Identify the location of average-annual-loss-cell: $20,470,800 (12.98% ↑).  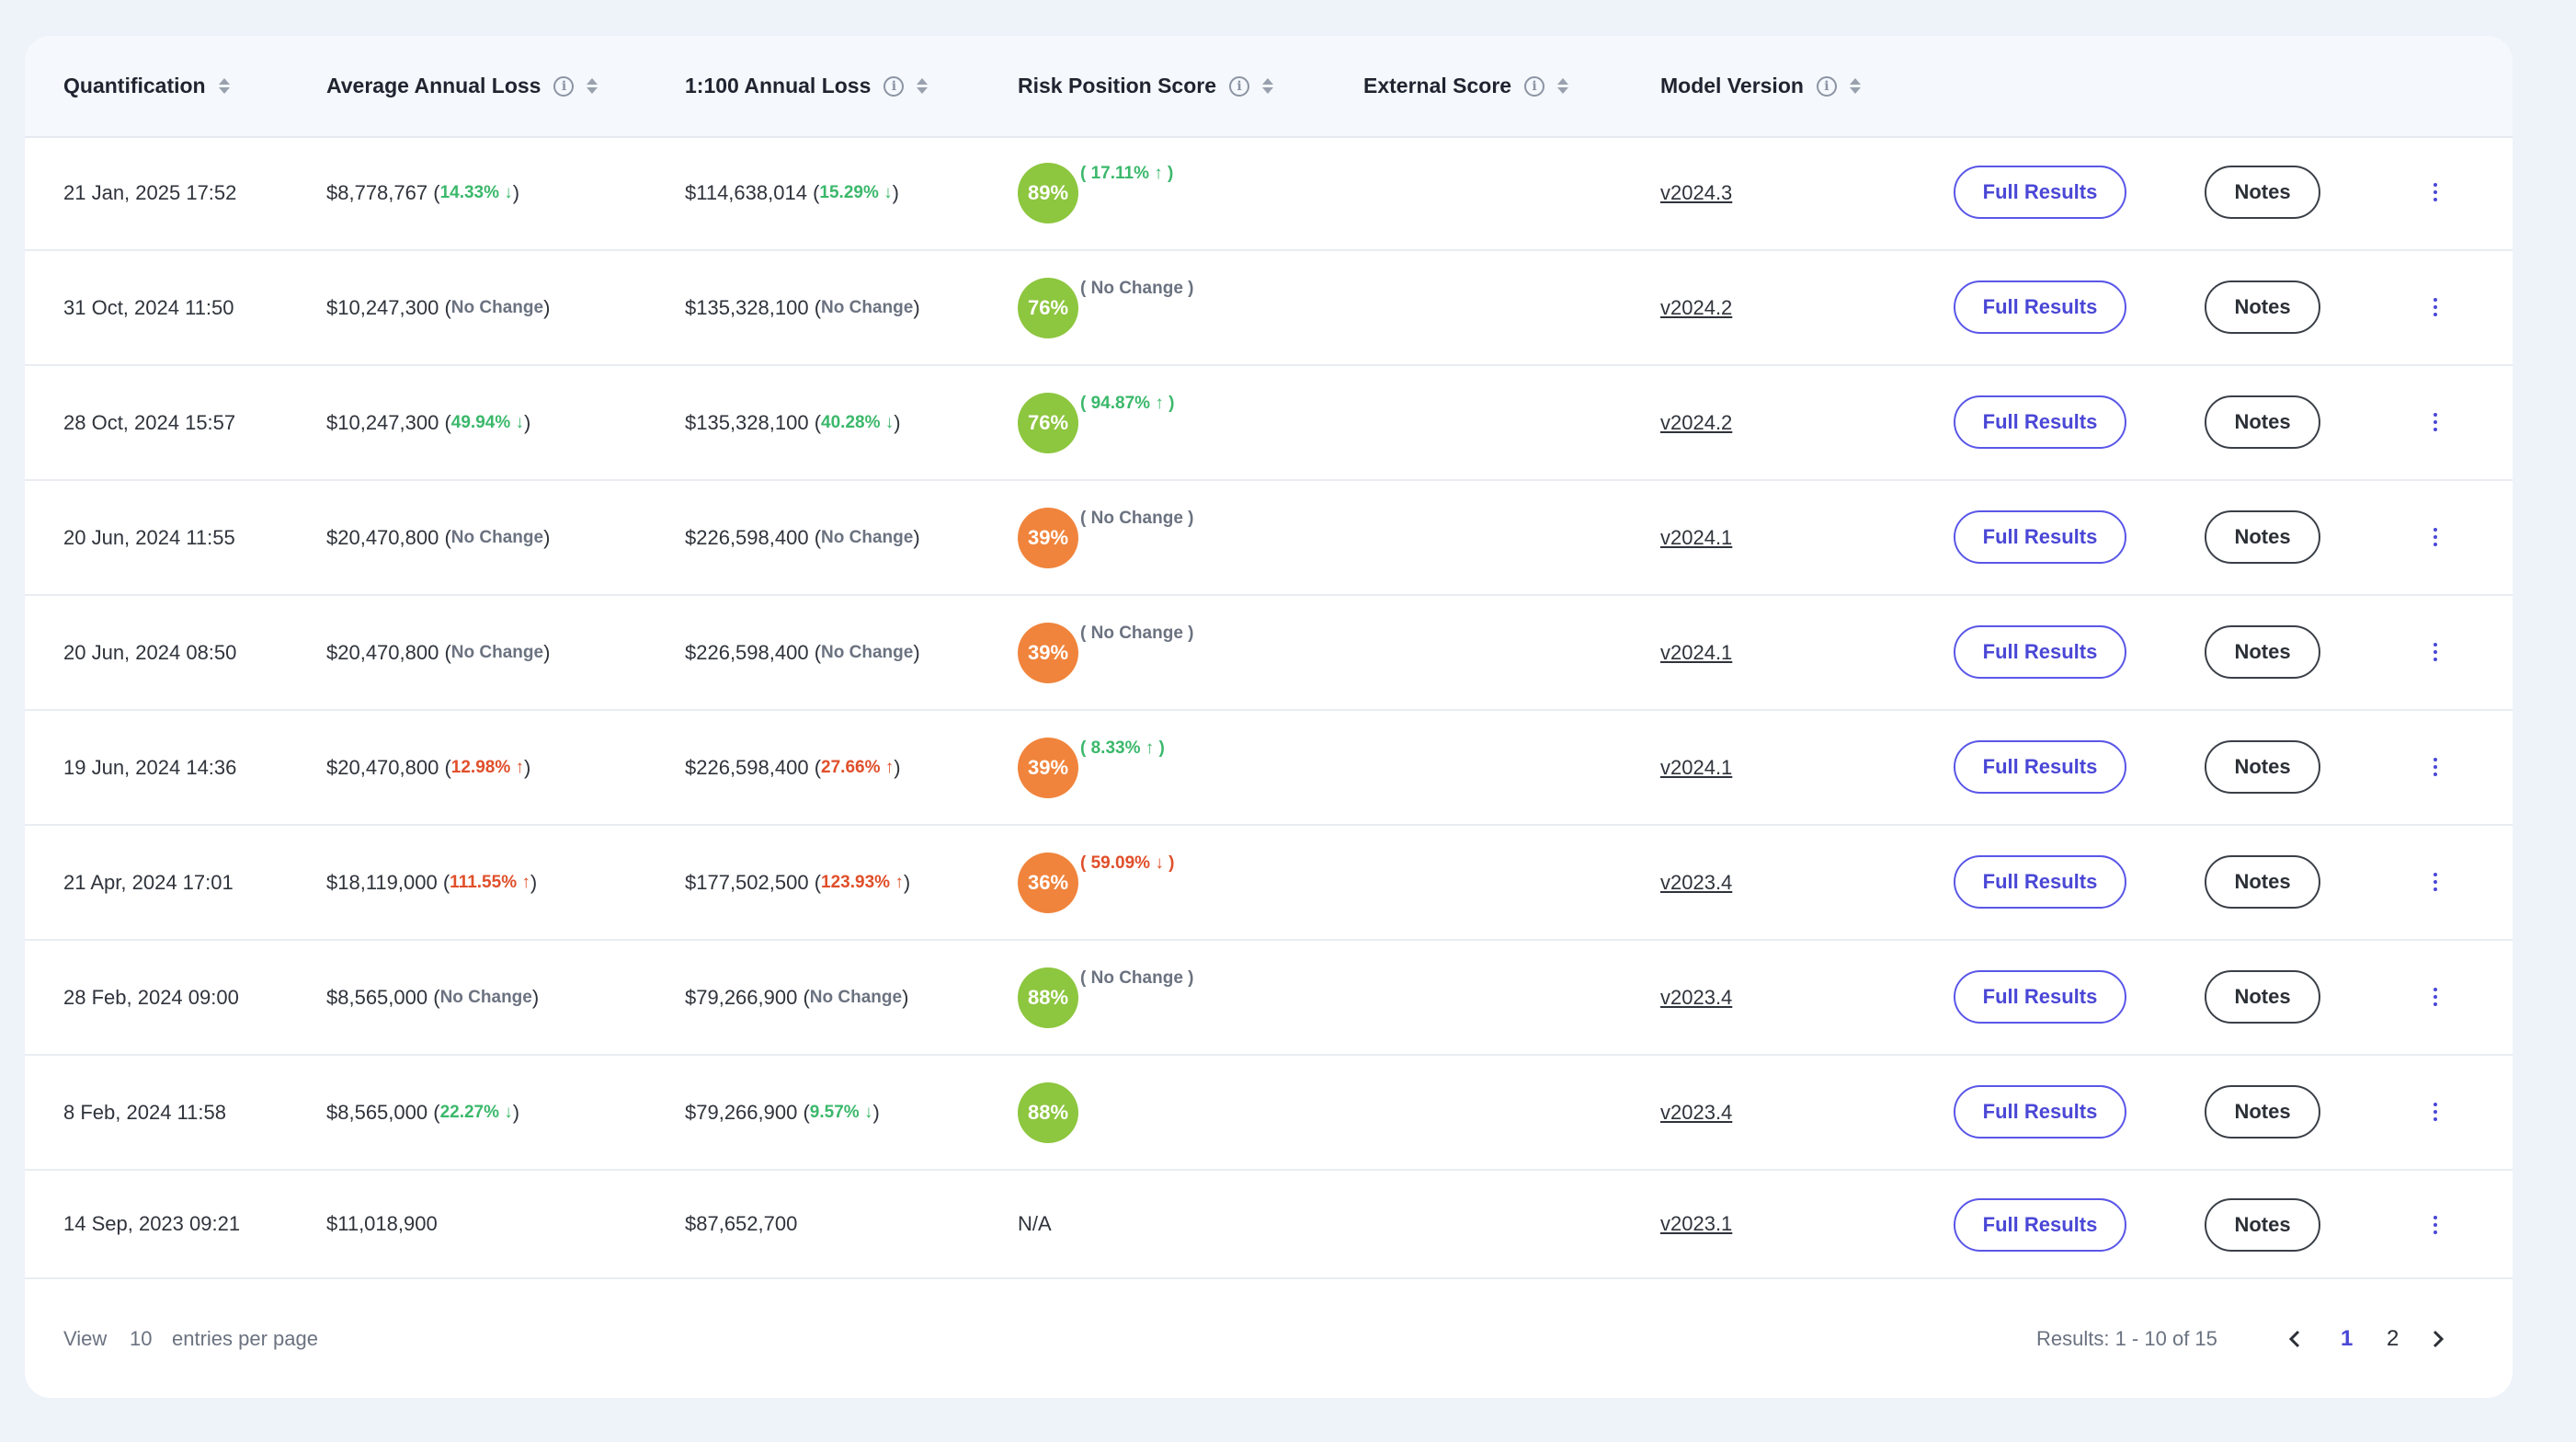
(428, 767).